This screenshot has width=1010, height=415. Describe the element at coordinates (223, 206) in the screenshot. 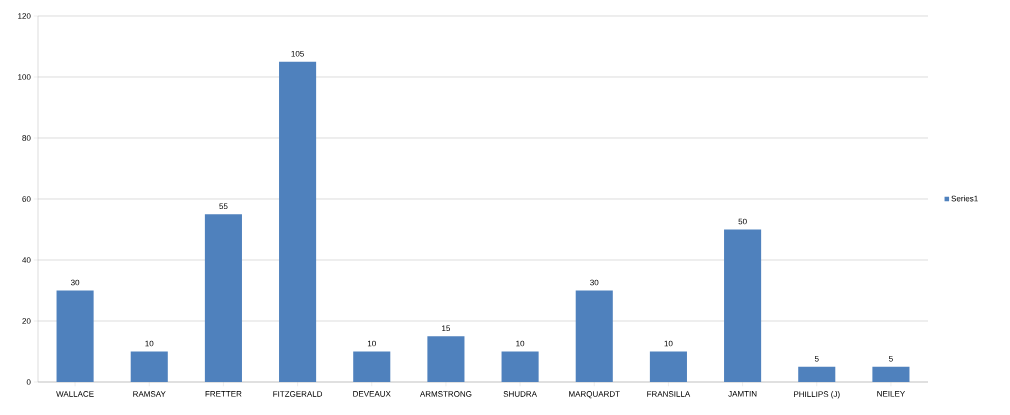

I see `data-label: 55` at that location.